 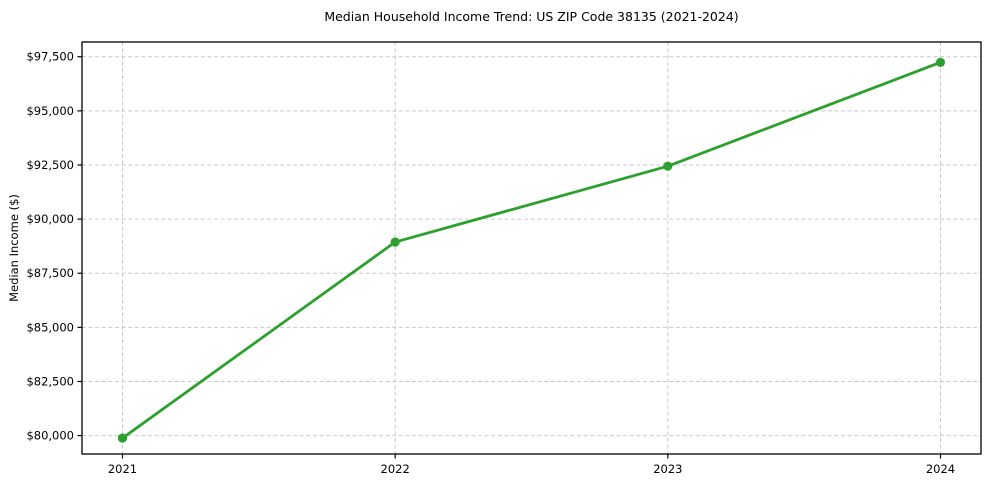 I want to click on y-tick-label: $85,000, so click(x=50, y=327).